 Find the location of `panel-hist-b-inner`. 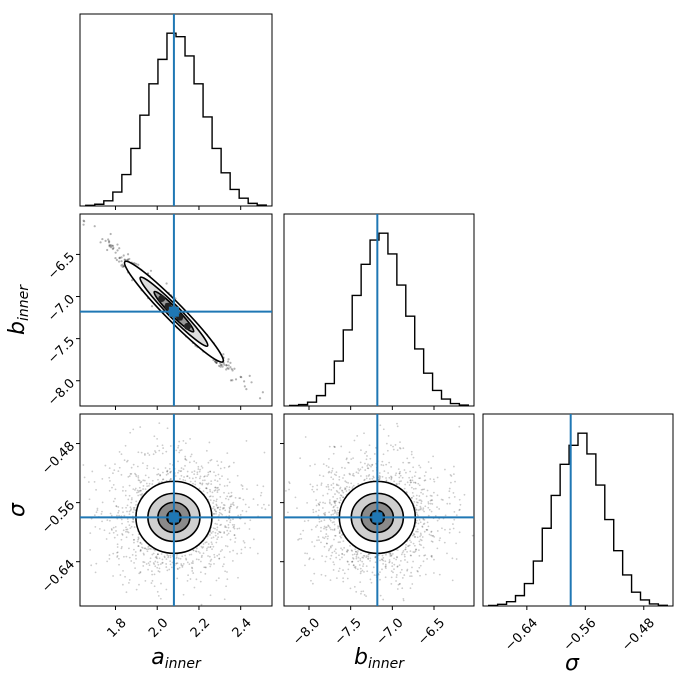

panel-hist-b-inner is located at coordinates (379, 310).